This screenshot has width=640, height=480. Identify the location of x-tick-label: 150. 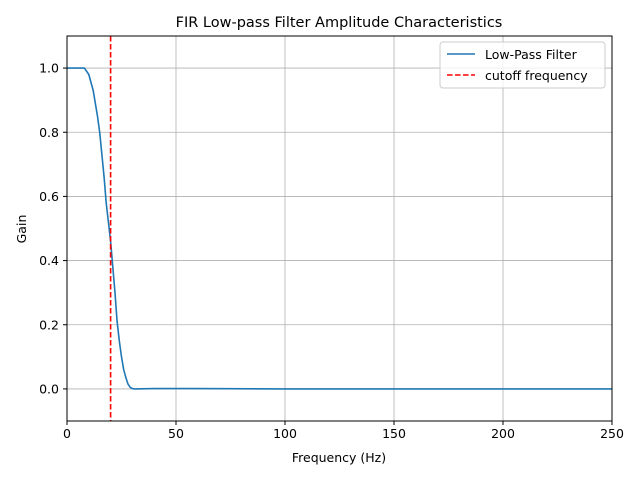
(394, 433).